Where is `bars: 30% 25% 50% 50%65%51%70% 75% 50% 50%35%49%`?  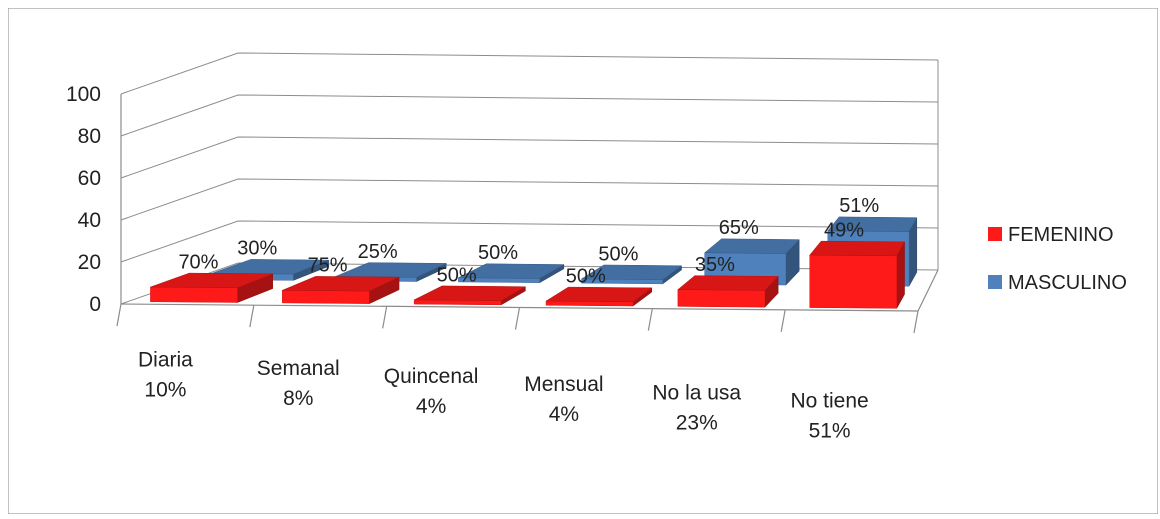 bars: 30% 25% 50% 50%65%51%70% 75% 50% 50%35%49% is located at coordinates (534, 252).